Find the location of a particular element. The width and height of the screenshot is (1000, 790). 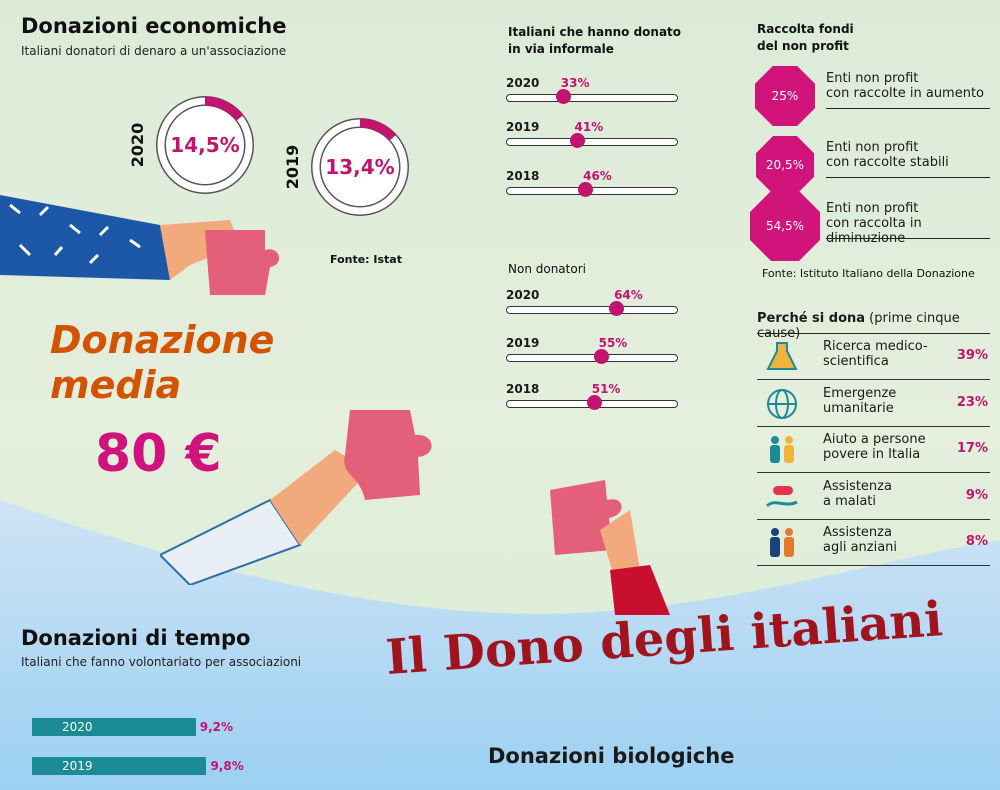

cause-label-5: Assistenza agli anziani is located at coordinates (860, 540).